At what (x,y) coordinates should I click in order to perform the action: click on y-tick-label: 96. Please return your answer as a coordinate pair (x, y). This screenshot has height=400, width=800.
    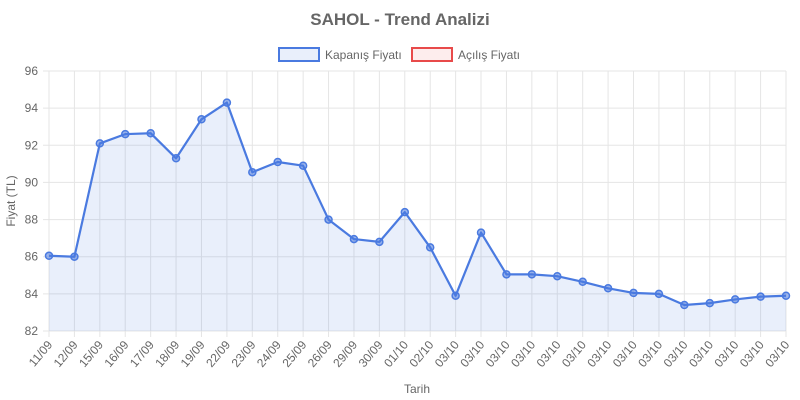
    Looking at the image, I should click on (32, 71).